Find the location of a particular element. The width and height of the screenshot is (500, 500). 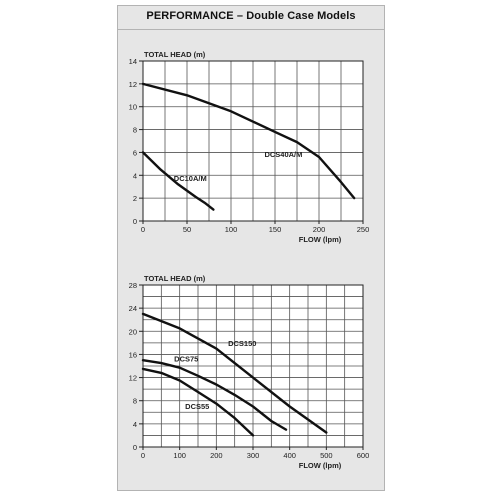

title-divider is located at coordinates (251, 29).